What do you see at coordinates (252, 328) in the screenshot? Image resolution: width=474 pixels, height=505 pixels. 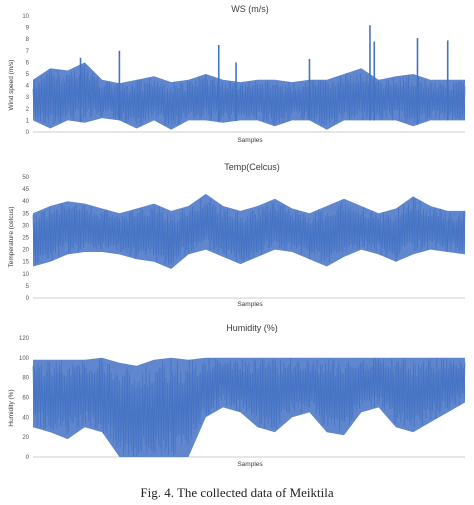 I see `chart-title: Humidity (%)` at bounding box center [252, 328].